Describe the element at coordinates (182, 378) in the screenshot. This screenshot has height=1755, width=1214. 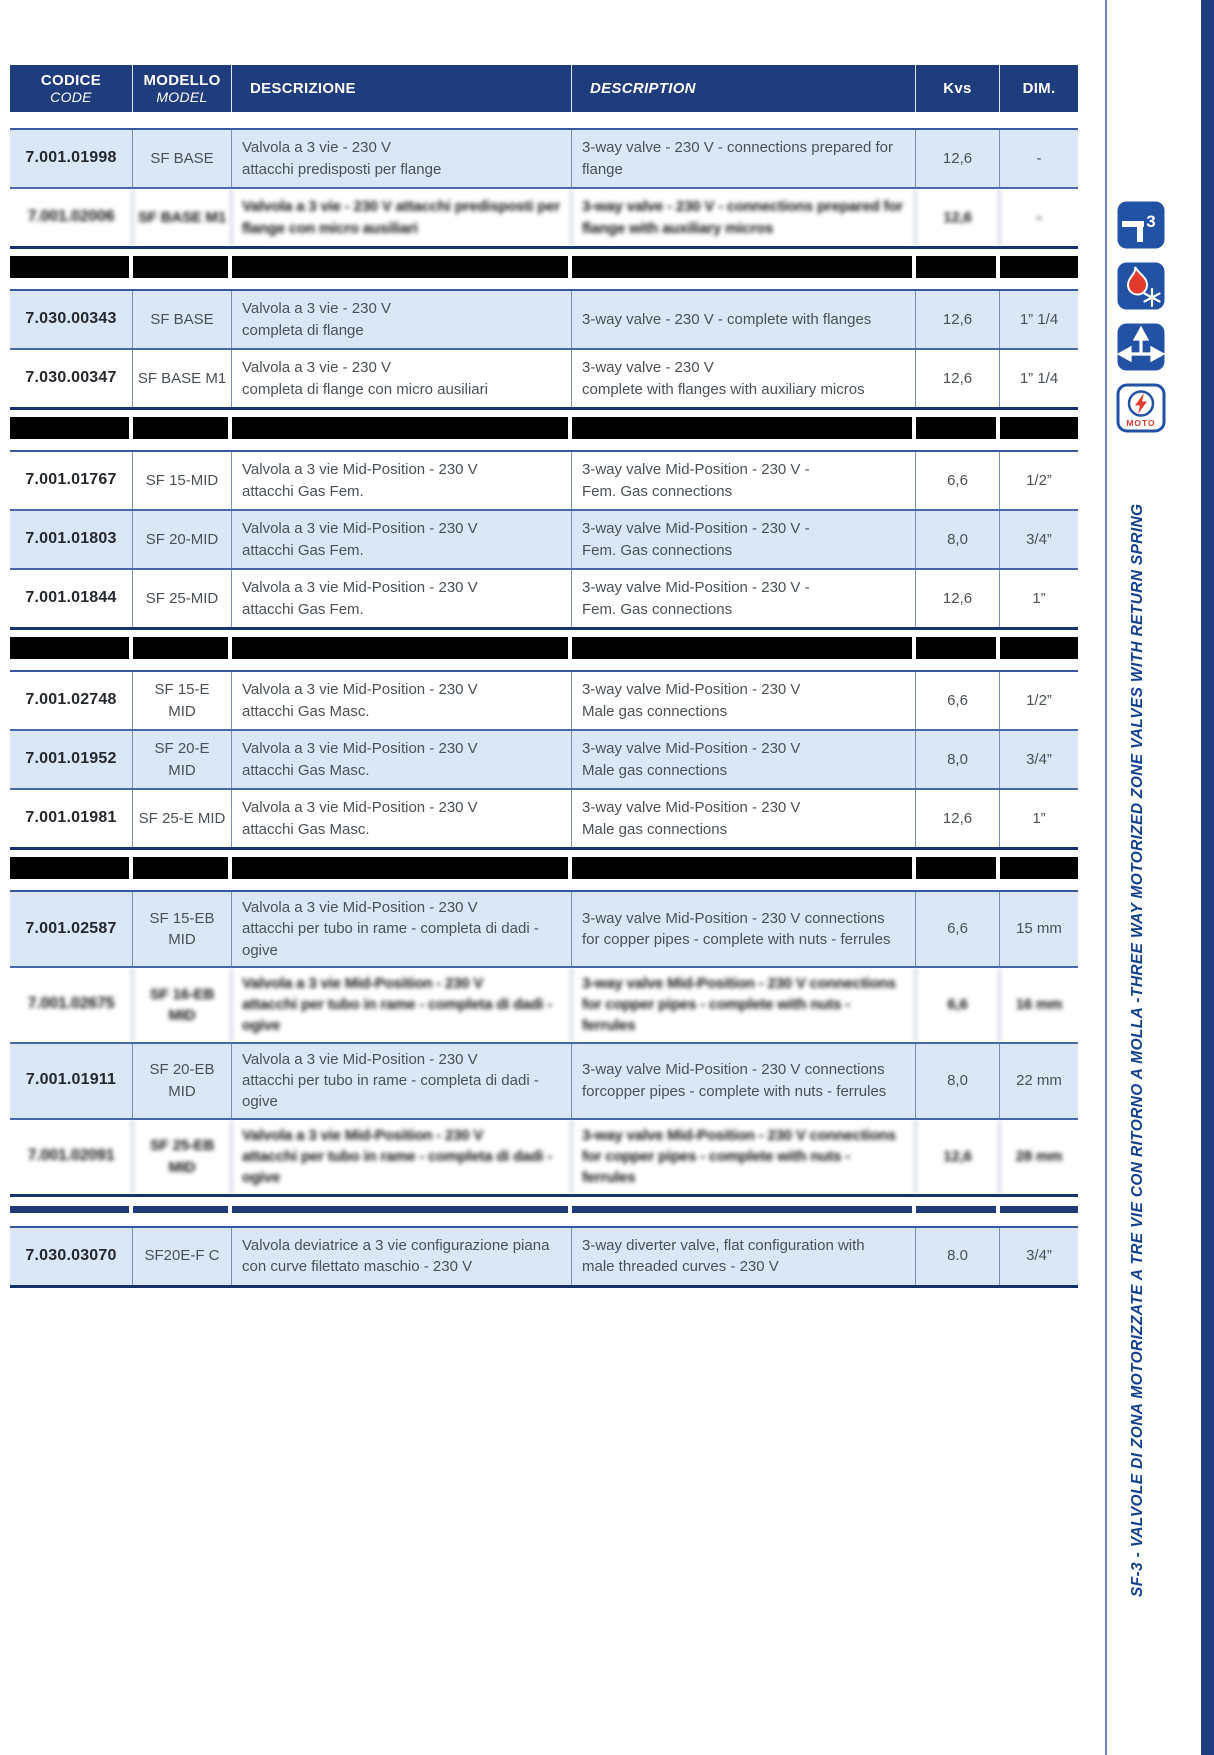
I see `model-line: SF BASE M1` at that location.